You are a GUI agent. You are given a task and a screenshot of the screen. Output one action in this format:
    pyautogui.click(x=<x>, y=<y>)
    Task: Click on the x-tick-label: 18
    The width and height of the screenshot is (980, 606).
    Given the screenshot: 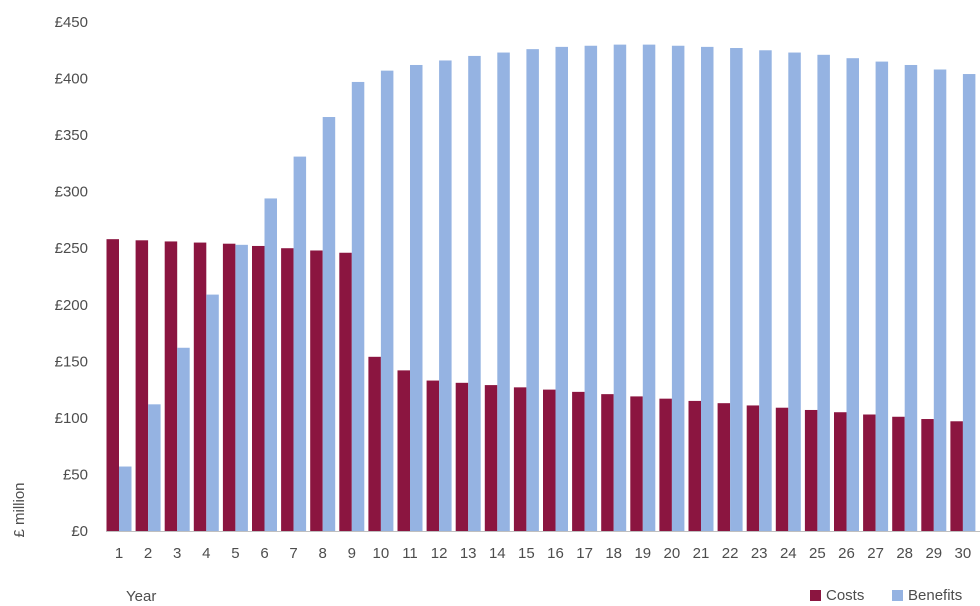 What is the action you would take?
    pyautogui.click(x=613, y=553)
    